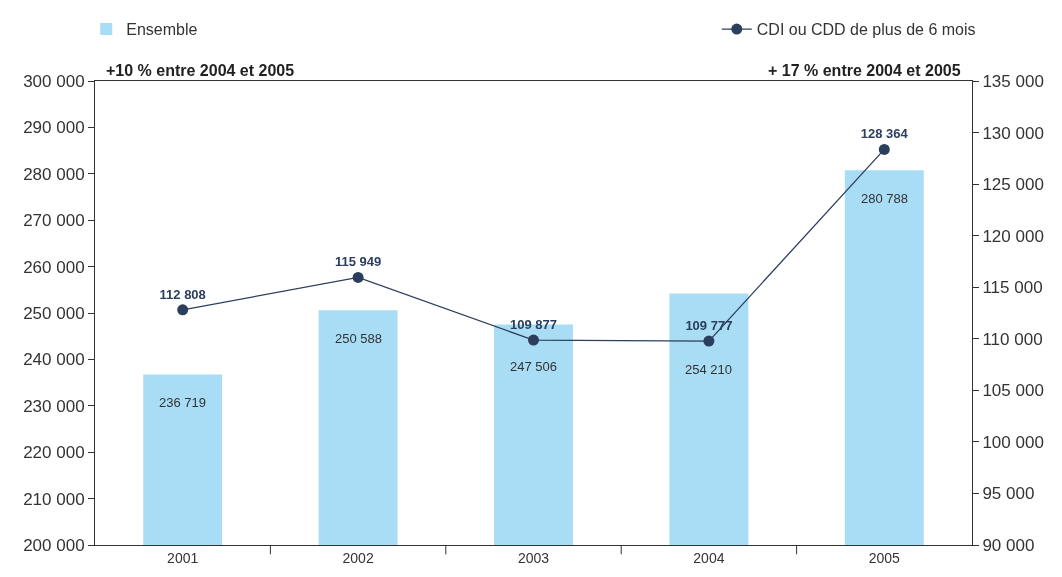  I want to click on y2-tick-label: 90 000, so click(1008, 545).